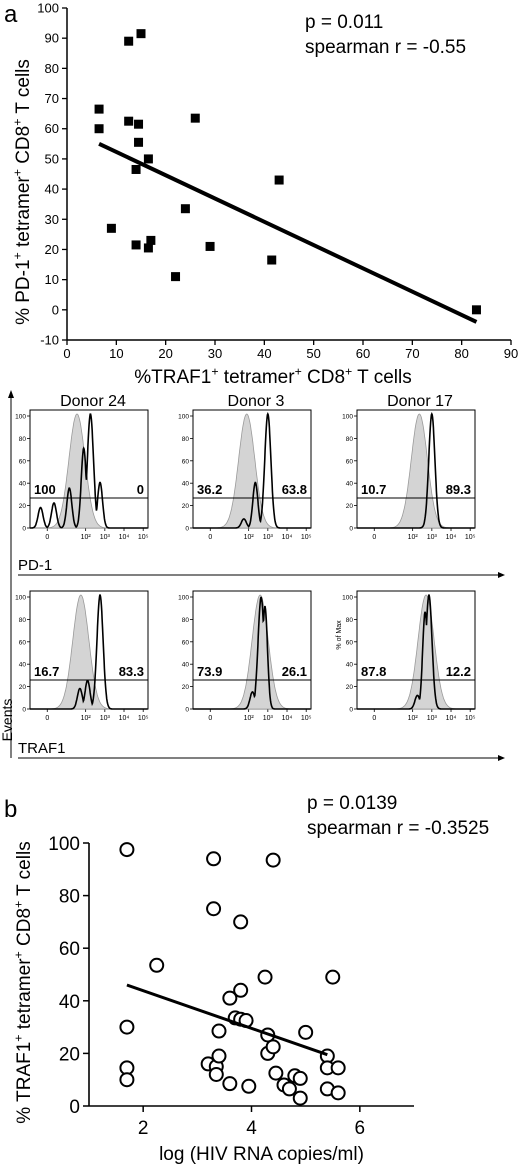 This screenshot has width=520, height=1166. I want to click on histogram-panel: 0 20 40 60 80 100 0 10² 10³ 10⁴ 10⁵ 10.7 89.3, so click(409, 475).